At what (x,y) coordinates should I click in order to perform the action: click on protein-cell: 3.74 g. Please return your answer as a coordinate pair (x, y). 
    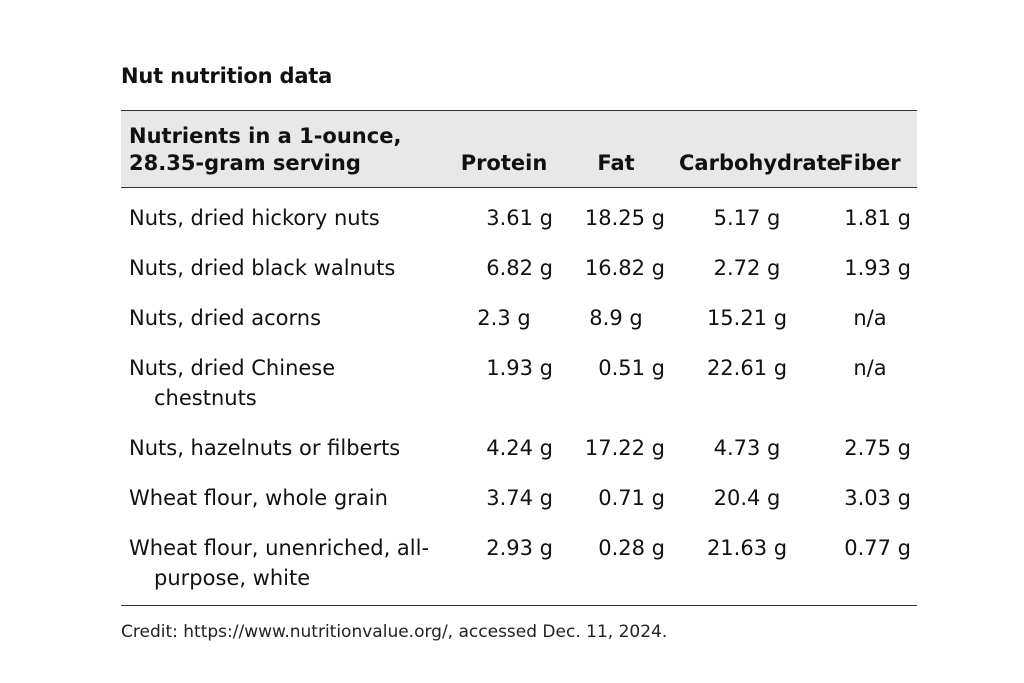
    Looking at the image, I should click on (519, 498).